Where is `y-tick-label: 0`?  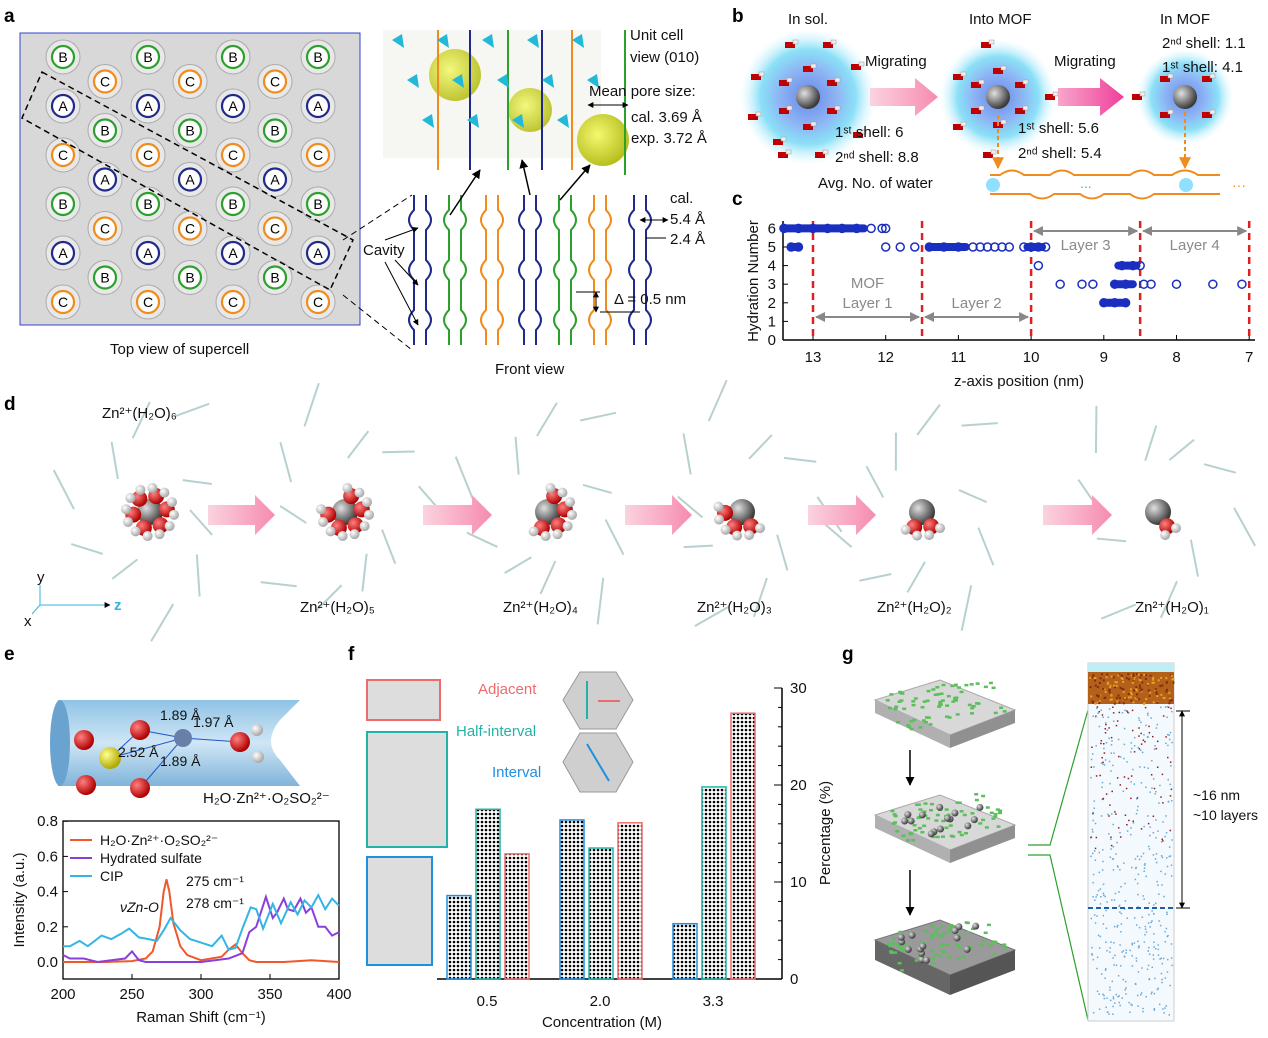
y-tick-label: 0 is located at coordinates (794, 979).